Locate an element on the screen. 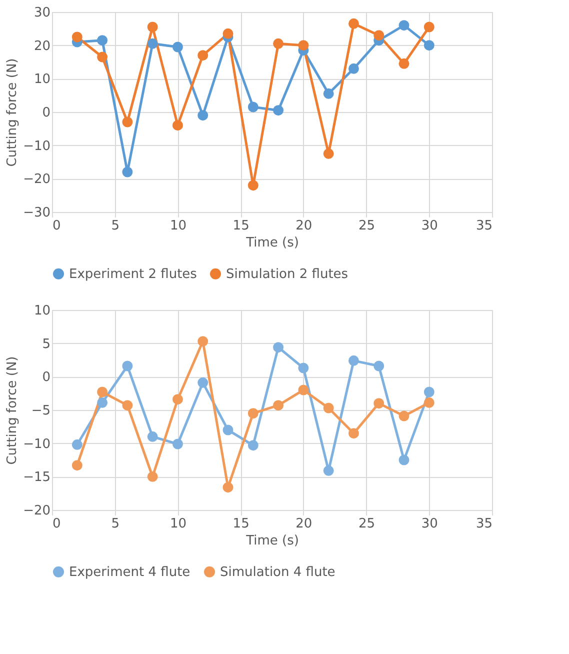  y-tick-label: −5 is located at coordinates (40, 411).